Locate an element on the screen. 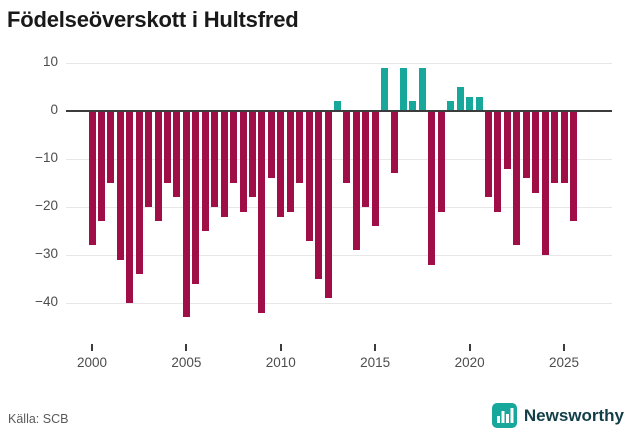 The image size is (631, 439). bar-2025-H2 is located at coordinates (573, 166).